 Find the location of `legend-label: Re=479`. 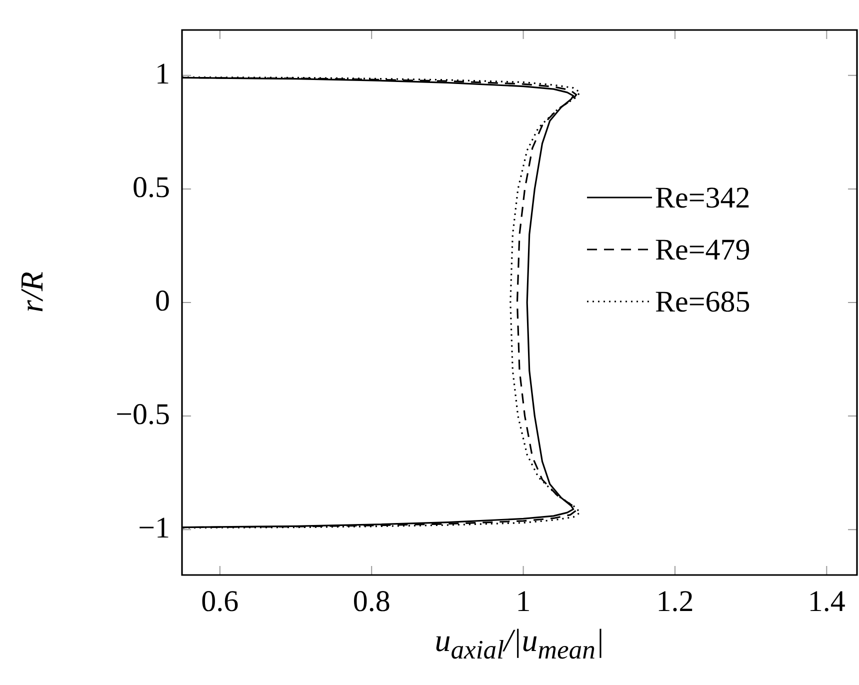

legend-label: Re=479 is located at coordinates (702, 249).